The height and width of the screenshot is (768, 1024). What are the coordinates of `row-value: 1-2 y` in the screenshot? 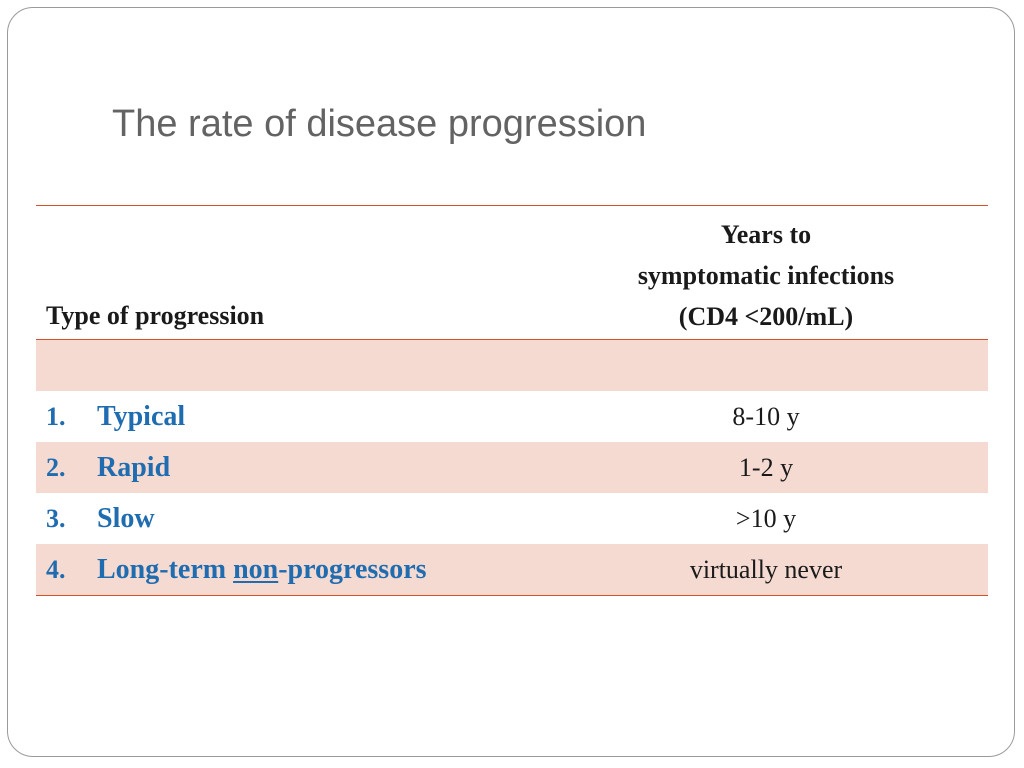 It's located at (766, 467).